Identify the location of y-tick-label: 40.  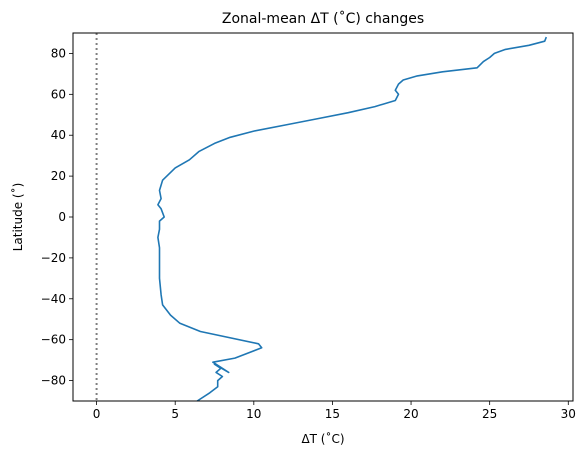
(58, 135).